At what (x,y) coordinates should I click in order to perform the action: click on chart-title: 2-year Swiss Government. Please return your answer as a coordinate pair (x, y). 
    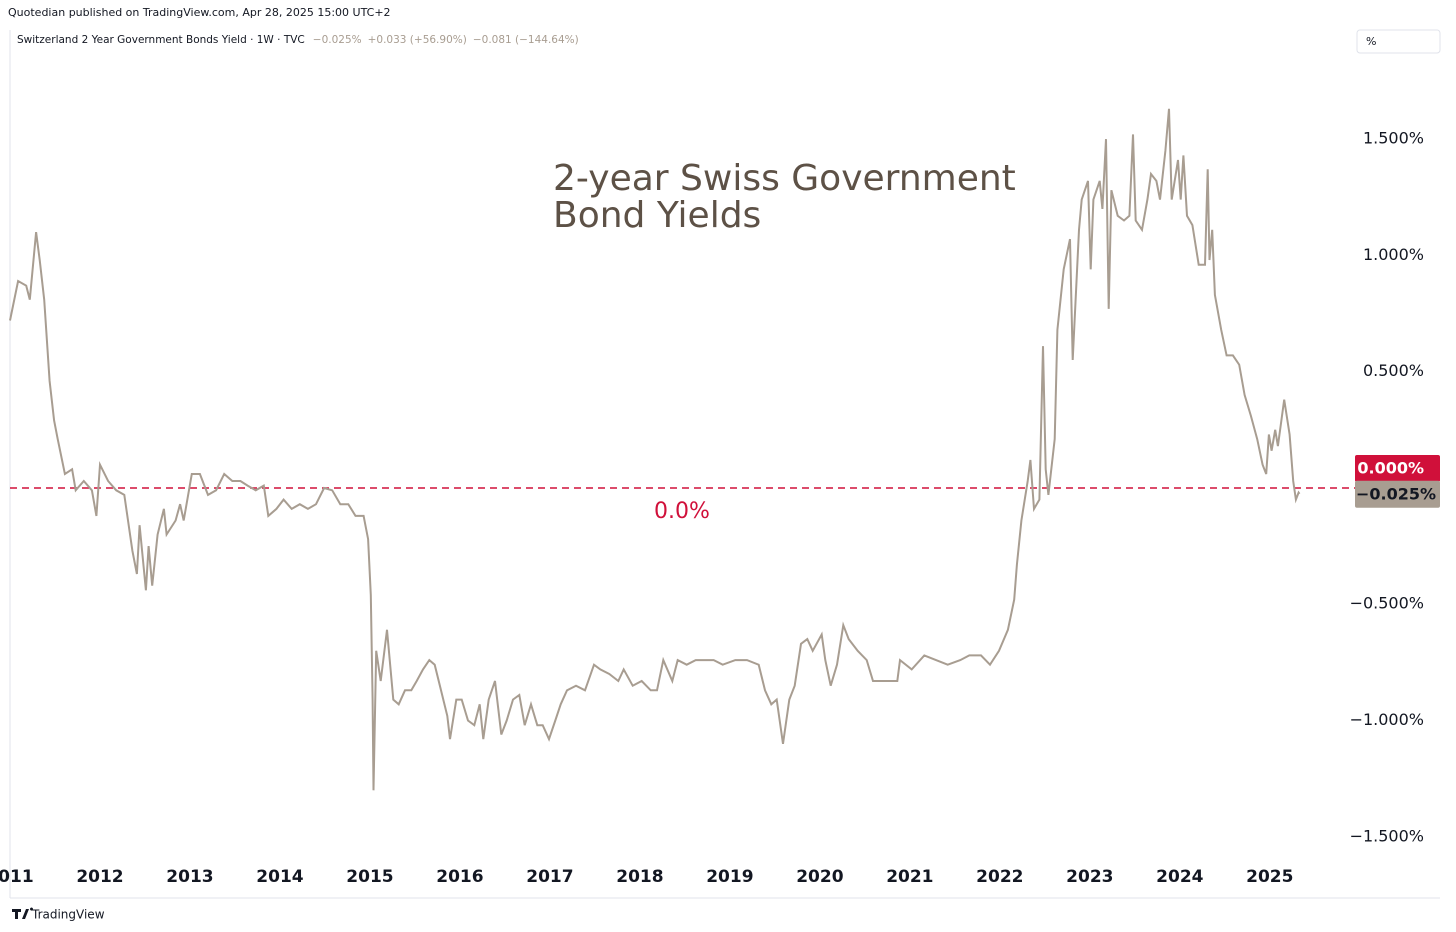
    Looking at the image, I should click on (784, 178).